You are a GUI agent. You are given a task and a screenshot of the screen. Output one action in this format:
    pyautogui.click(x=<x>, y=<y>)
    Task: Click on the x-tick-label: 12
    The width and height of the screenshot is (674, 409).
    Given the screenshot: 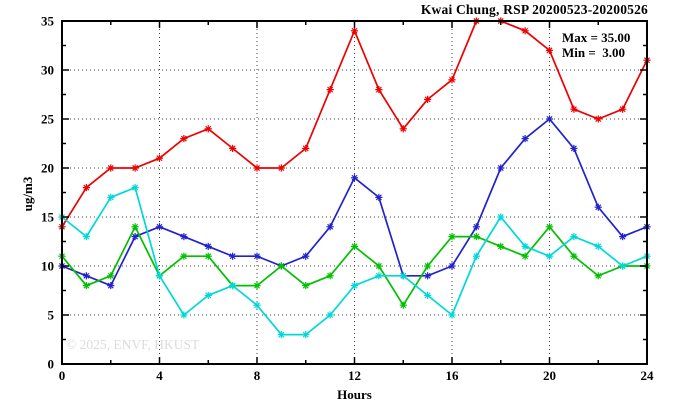 What is the action you would take?
    pyautogui.click(x=354, y=375)
    